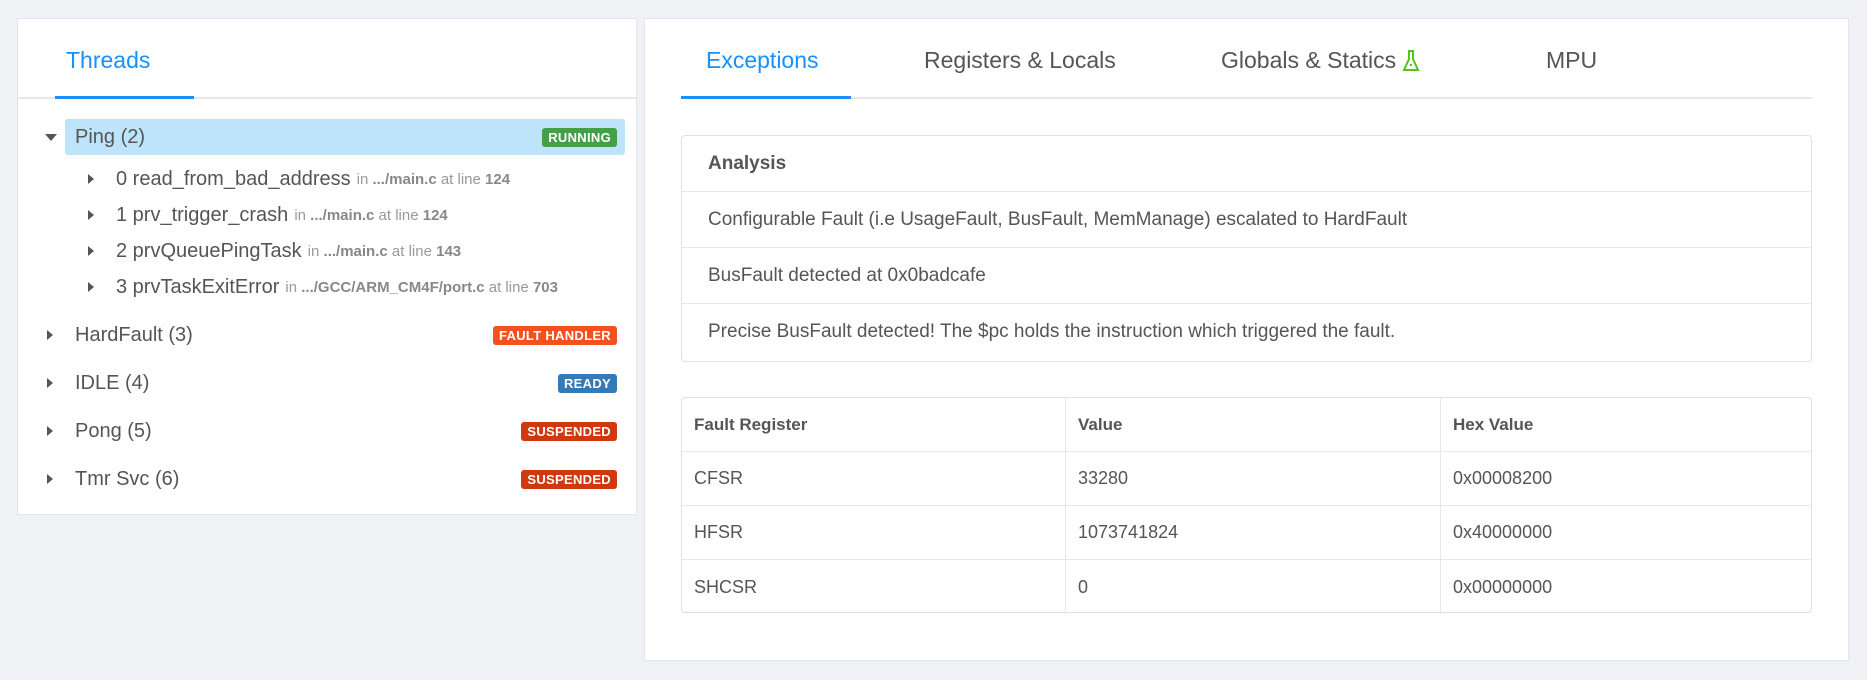 The image size is (1867, 680). I want to click on threads-tabbar: Threads, so click(327, 59).